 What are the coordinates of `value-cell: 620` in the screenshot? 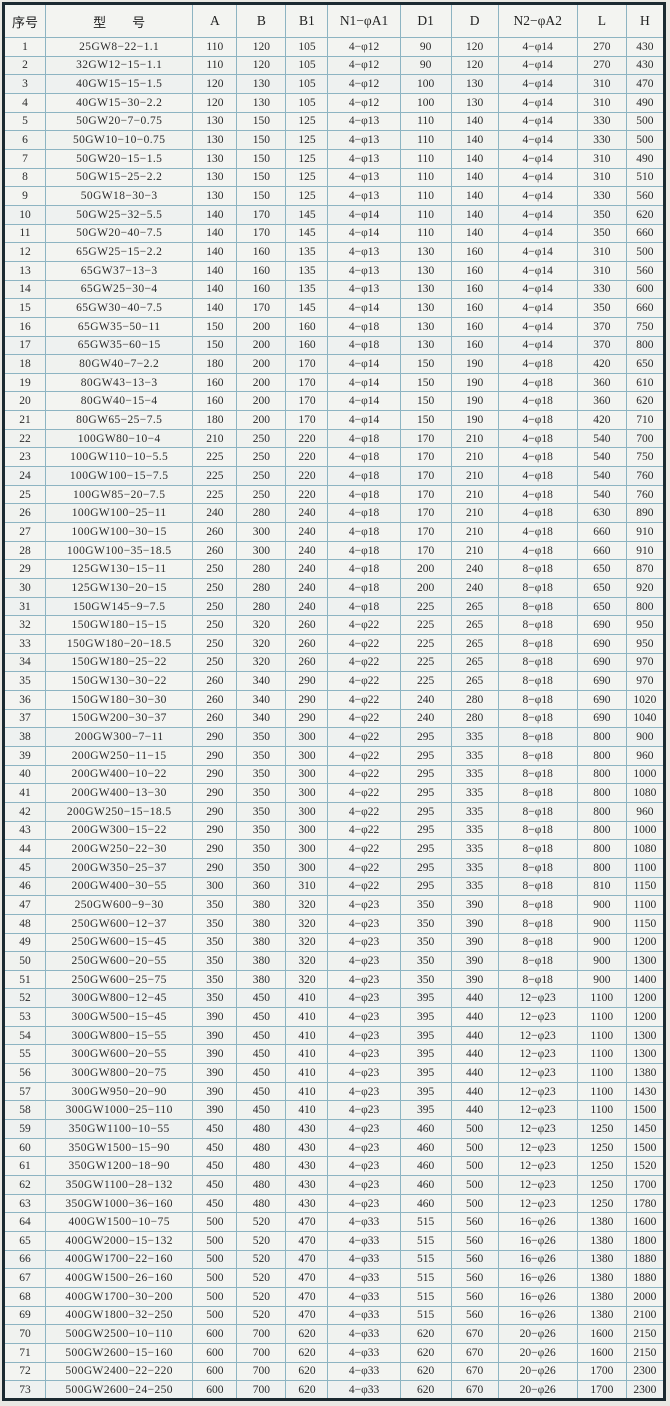 It's located at (425, 1371).